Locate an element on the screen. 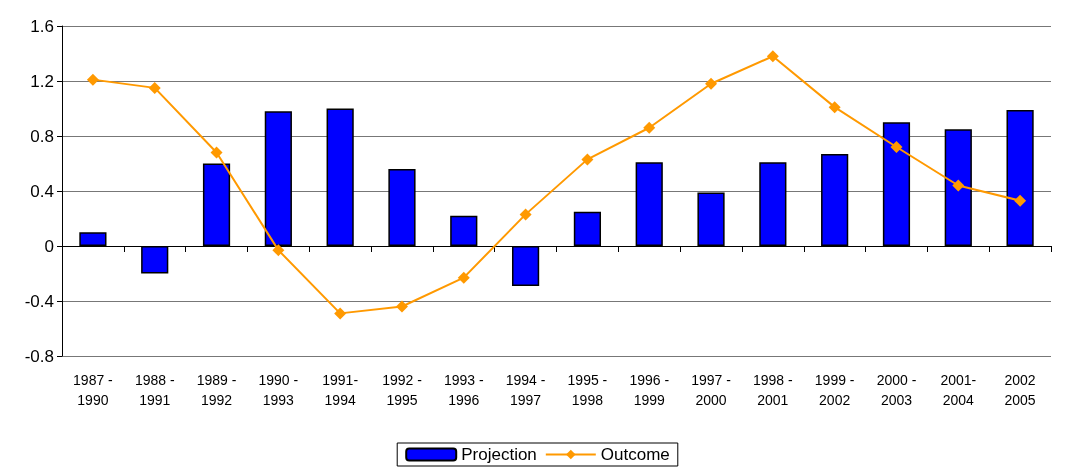 This screenshot has width=1075, height=468. x-tick-label: 1987 - 1990 is located at coordinates (93, 390).